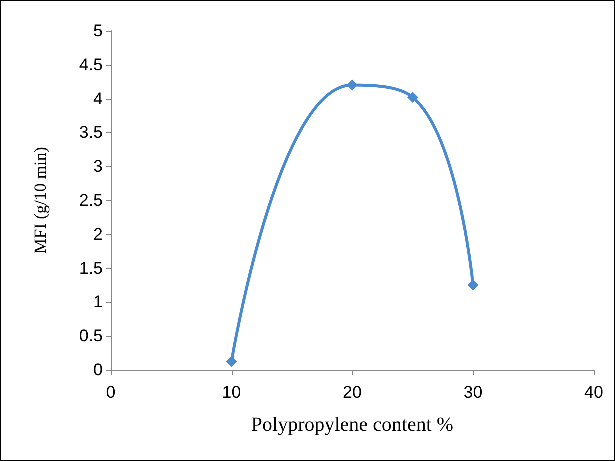 The width and height of the screenshot is (615, 461). Describe the element at coordinates (98, 31) in the screenshot. I see `y-tick-label: 5` at that location.